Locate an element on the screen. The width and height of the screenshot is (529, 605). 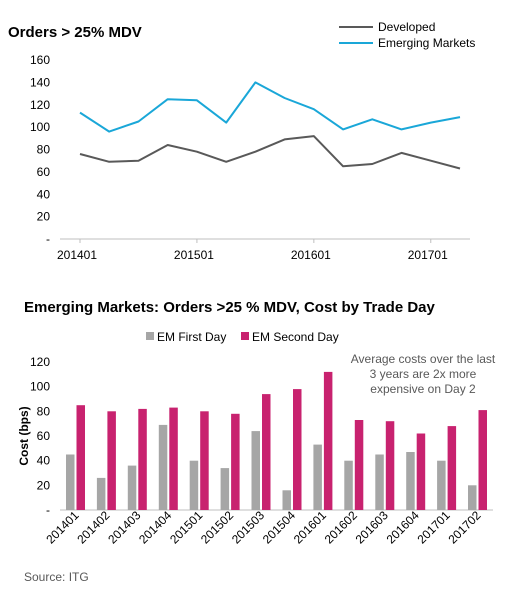
bar-chart-x-tick-label: 201402 is located at coordinates (93, 527).